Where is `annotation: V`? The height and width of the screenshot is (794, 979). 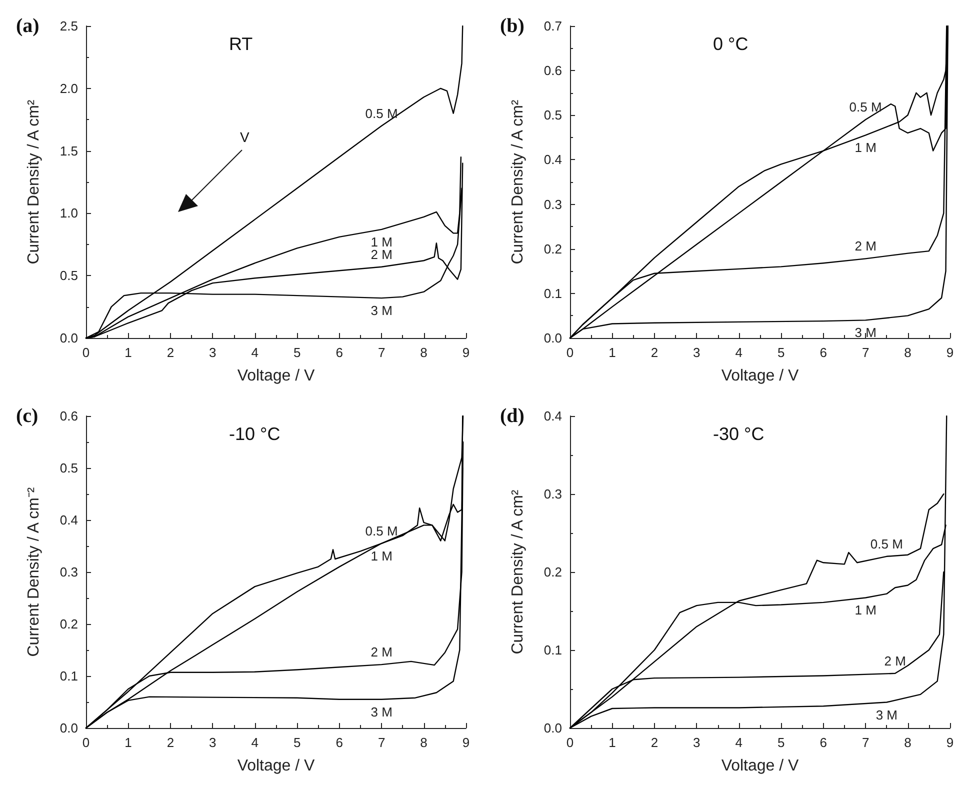
annotation: V is located at coordinates (245, 137).